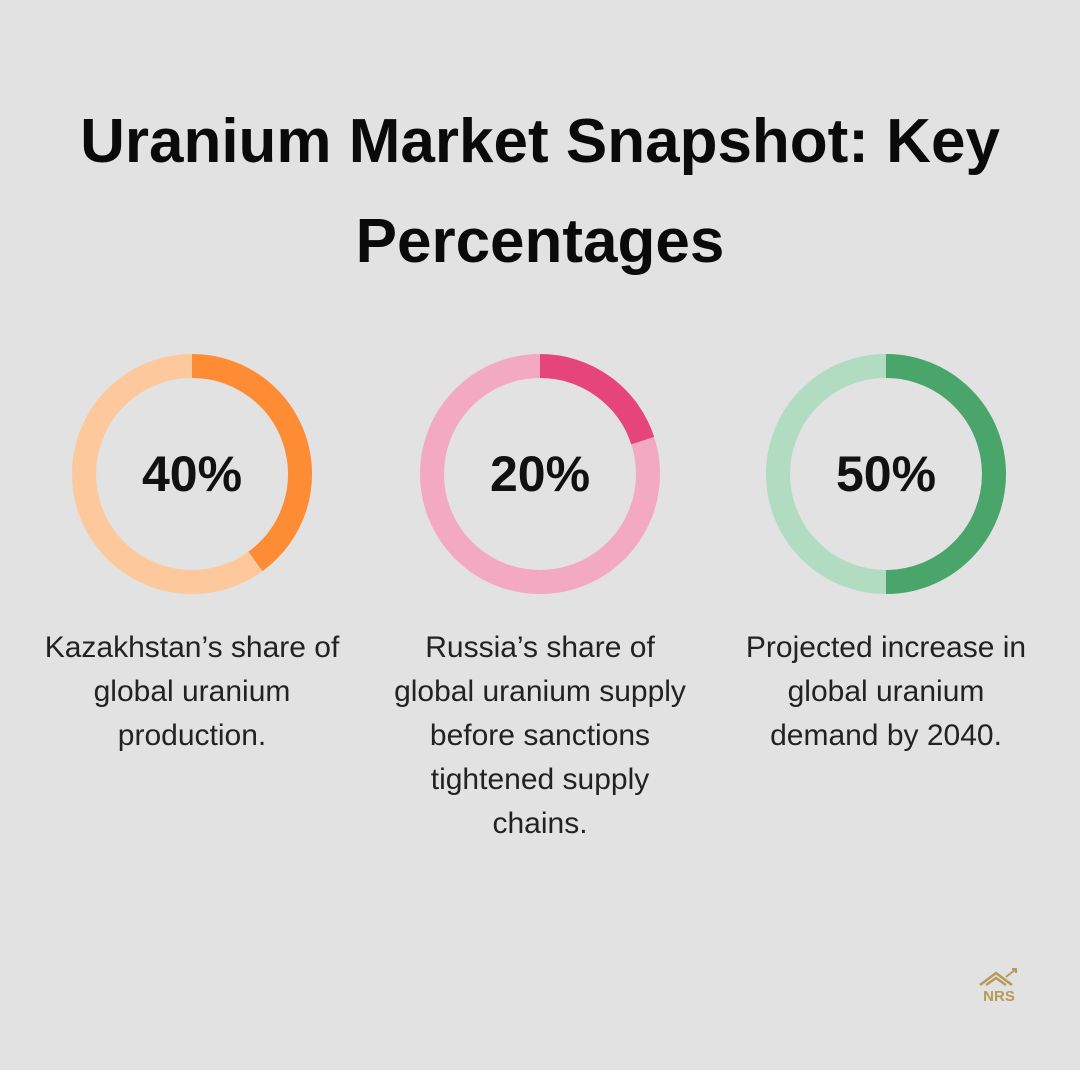  What do you see at coordinates (192, 474) in the screenshot?
I see `value-label: 40%` at bounding box center [192, 474].